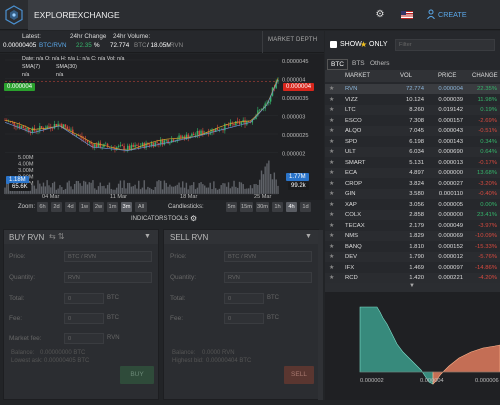 The height and width of the screenshot is (405, 500). What do you see at coordinates (42, 207) in the screenshot?
I see `zoom-button-6h: 6h` at bounding box center [42, 207].